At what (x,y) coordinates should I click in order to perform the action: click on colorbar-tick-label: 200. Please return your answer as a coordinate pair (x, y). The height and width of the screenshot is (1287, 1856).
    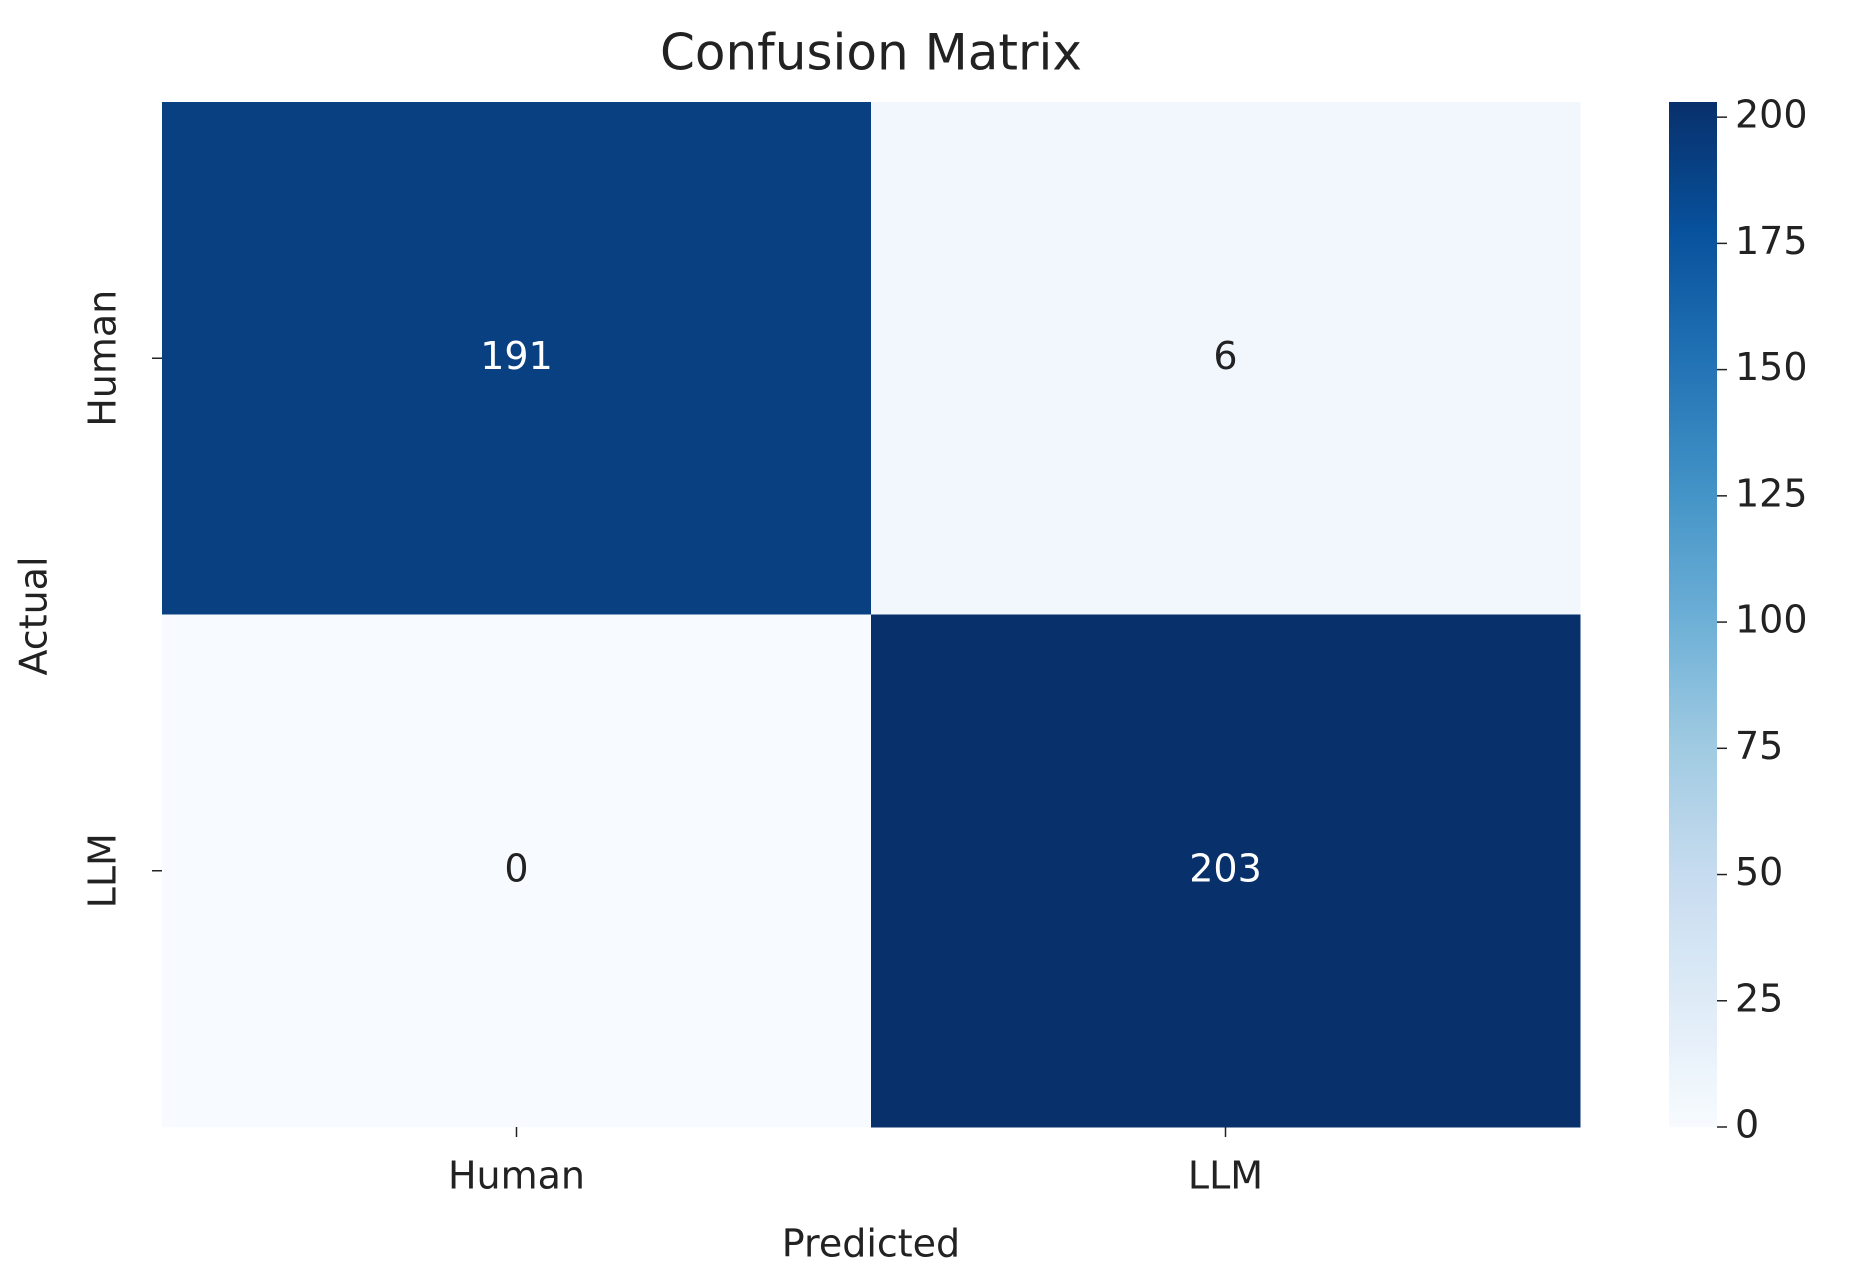
    Looking at the image, I should click on (1771, 115).